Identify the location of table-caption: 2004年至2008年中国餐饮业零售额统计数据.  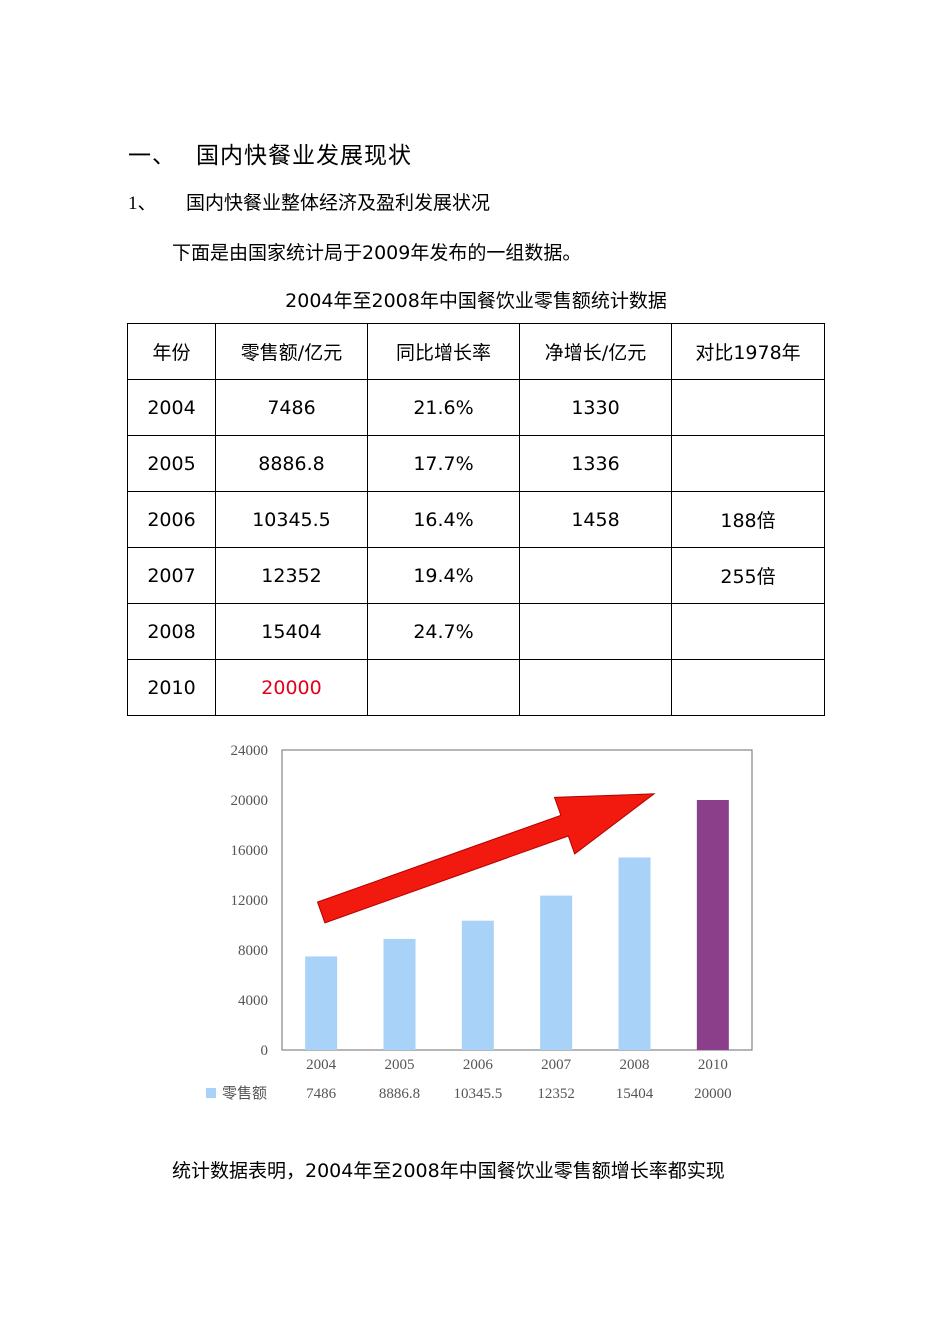
(476, 301).